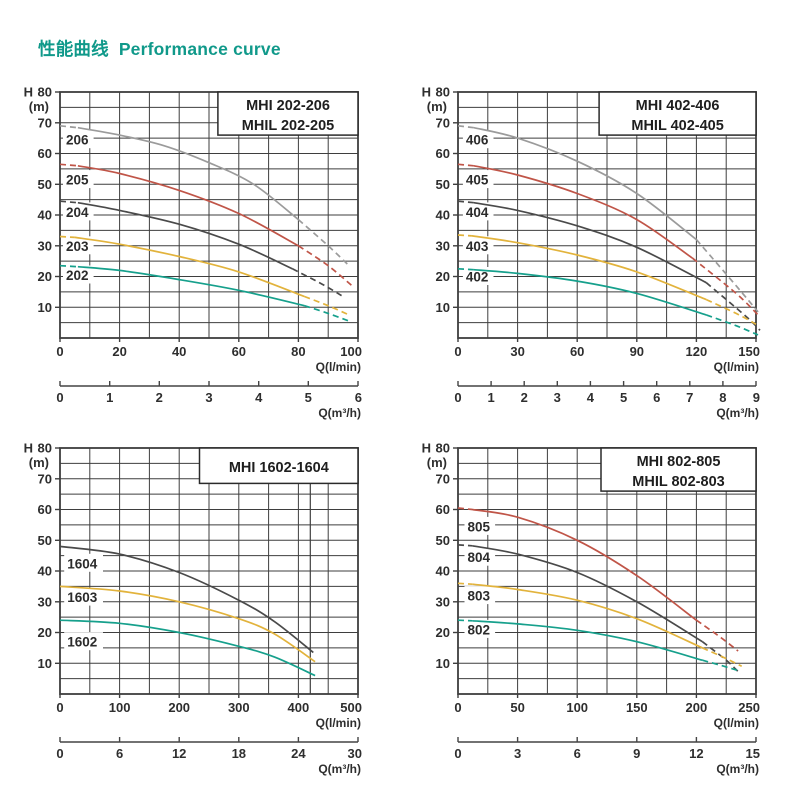 The image size is (800, 800). I want to click on svg-text: 500, so click(351, 707).